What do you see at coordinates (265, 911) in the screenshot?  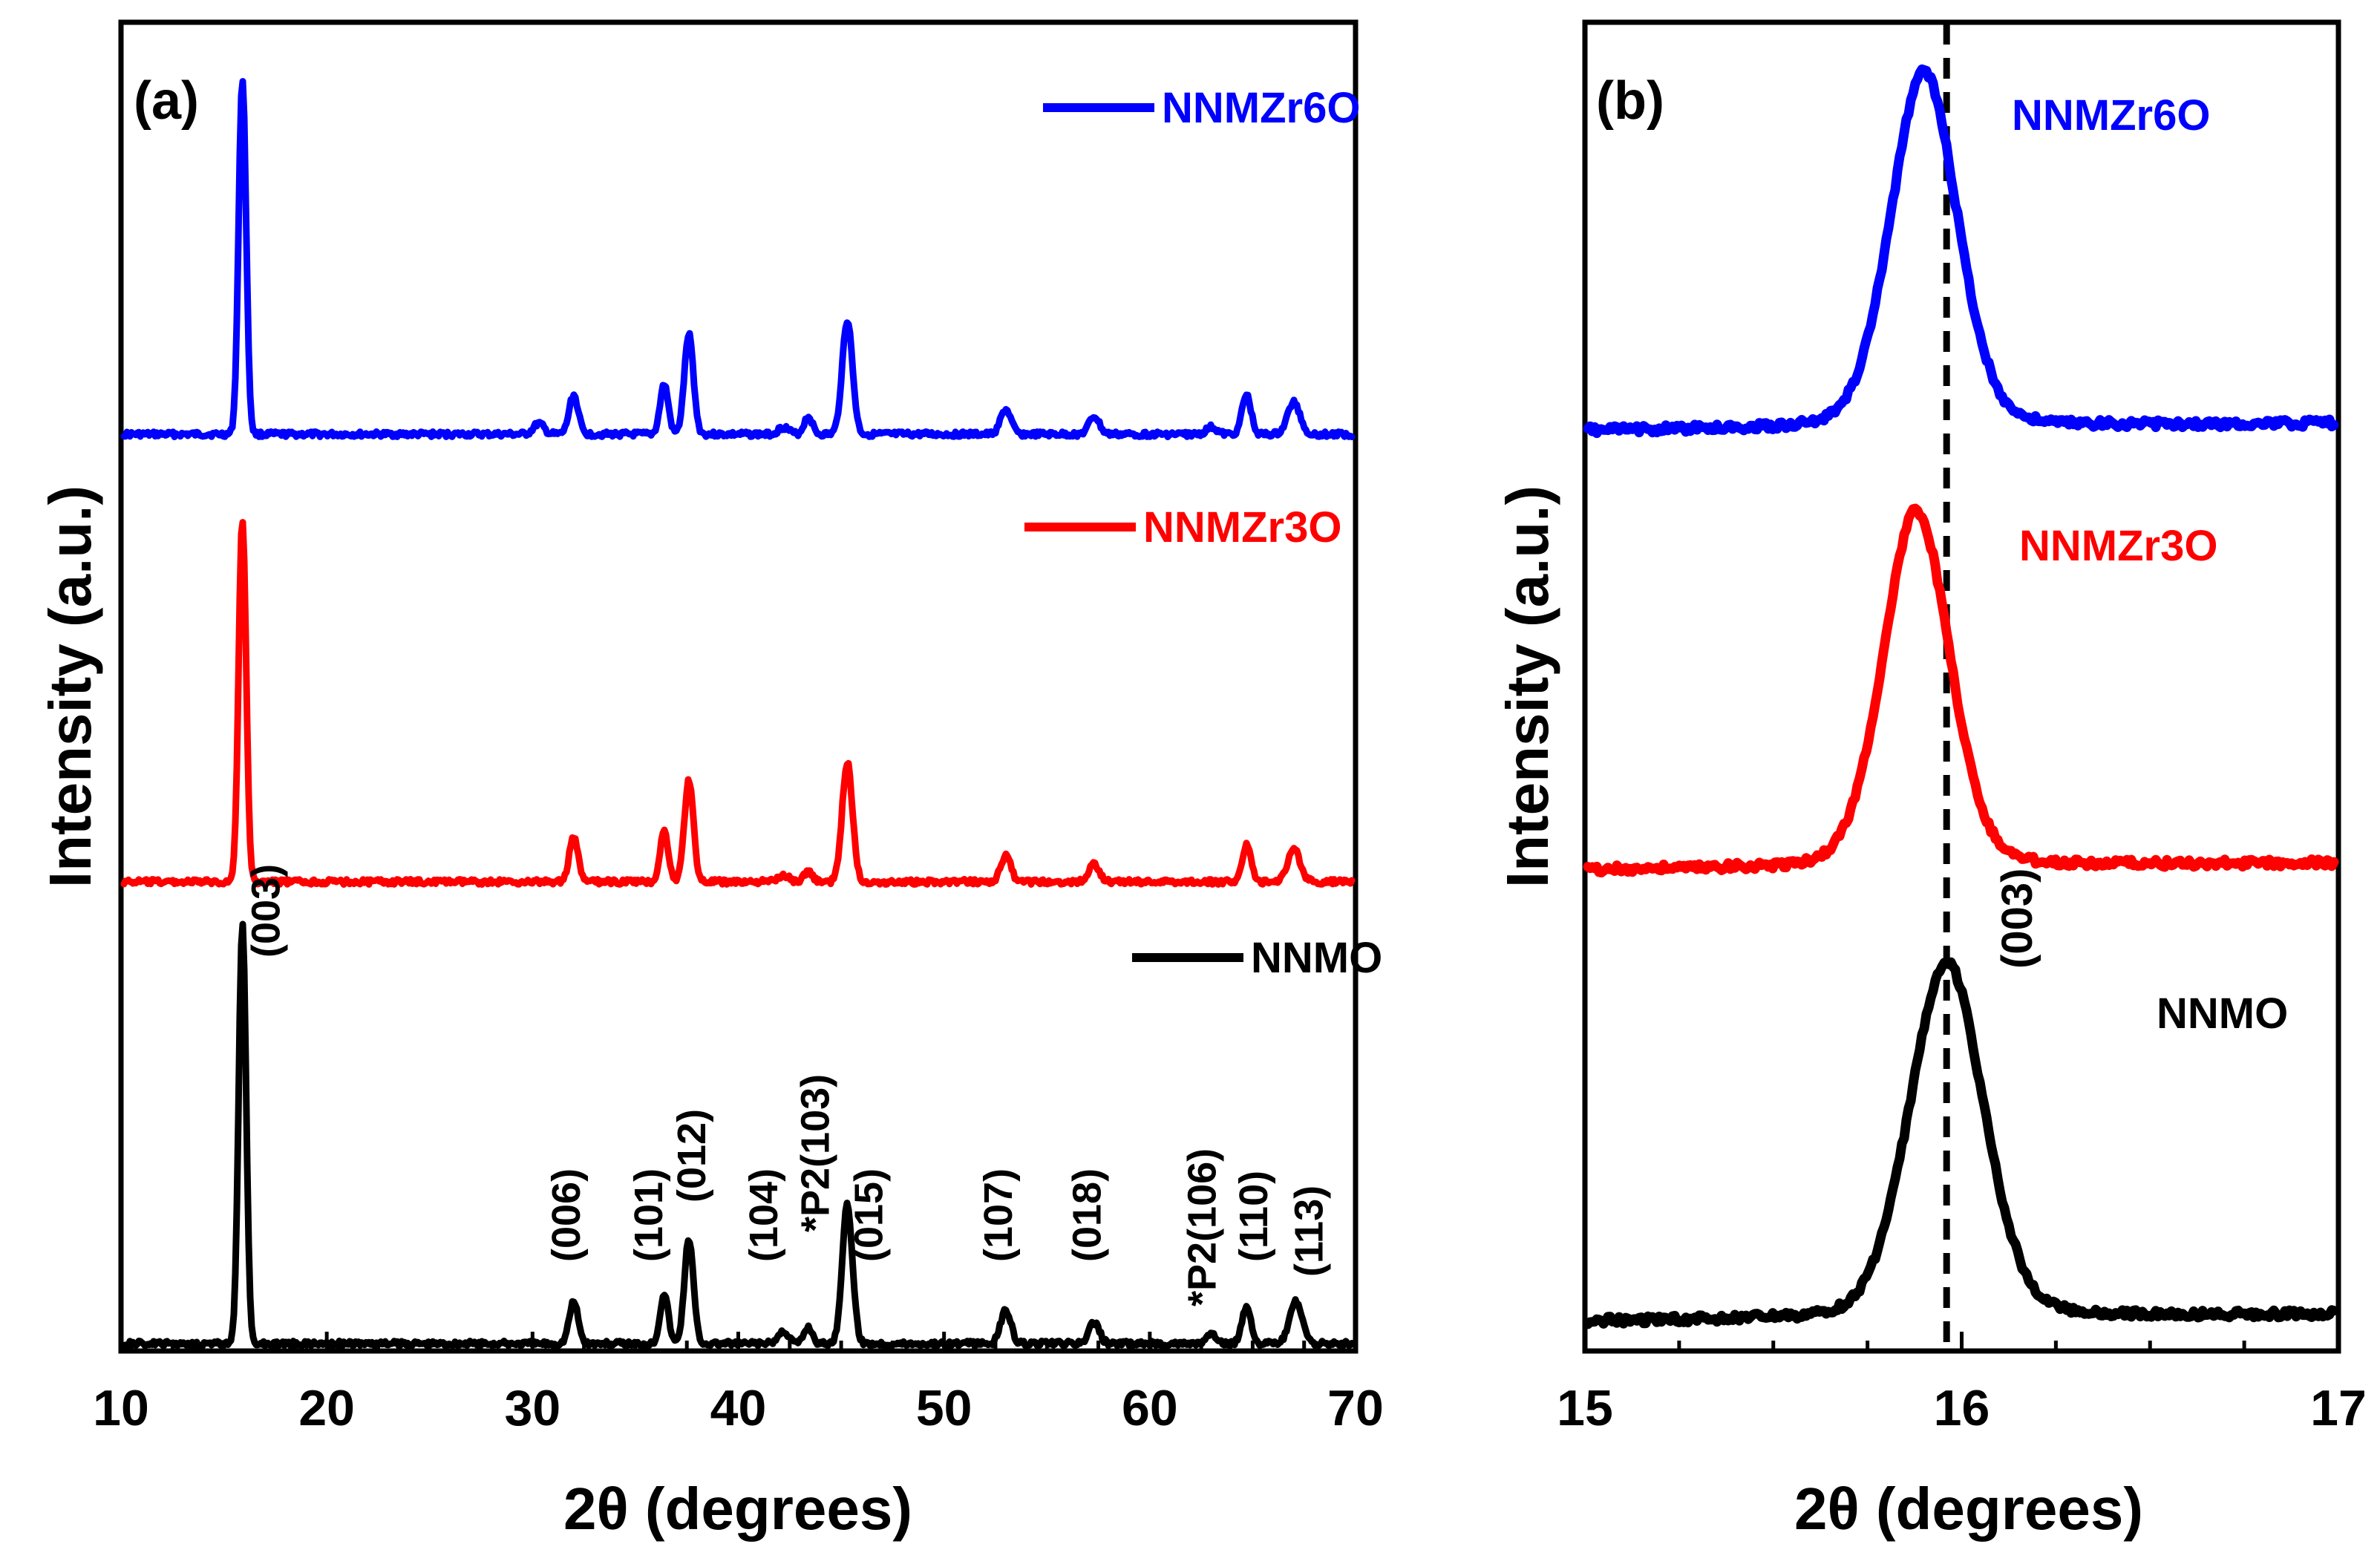 I see `panel-a-peak-label: (003)` at bounding box center [265, 911].